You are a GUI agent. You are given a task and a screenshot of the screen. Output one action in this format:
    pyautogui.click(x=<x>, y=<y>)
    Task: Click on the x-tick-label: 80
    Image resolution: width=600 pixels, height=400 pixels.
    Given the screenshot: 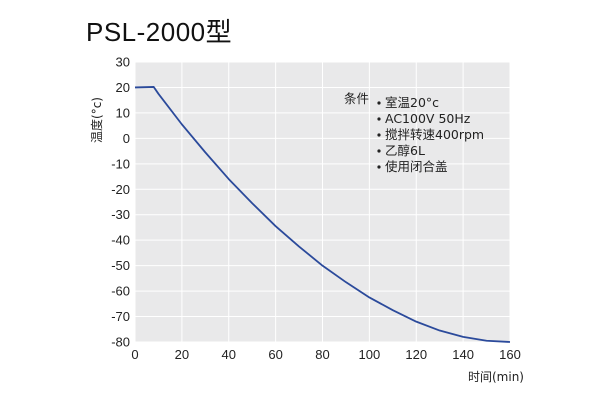 What is the action you would take?
    pyautogui.click(x=322, y=354)
    